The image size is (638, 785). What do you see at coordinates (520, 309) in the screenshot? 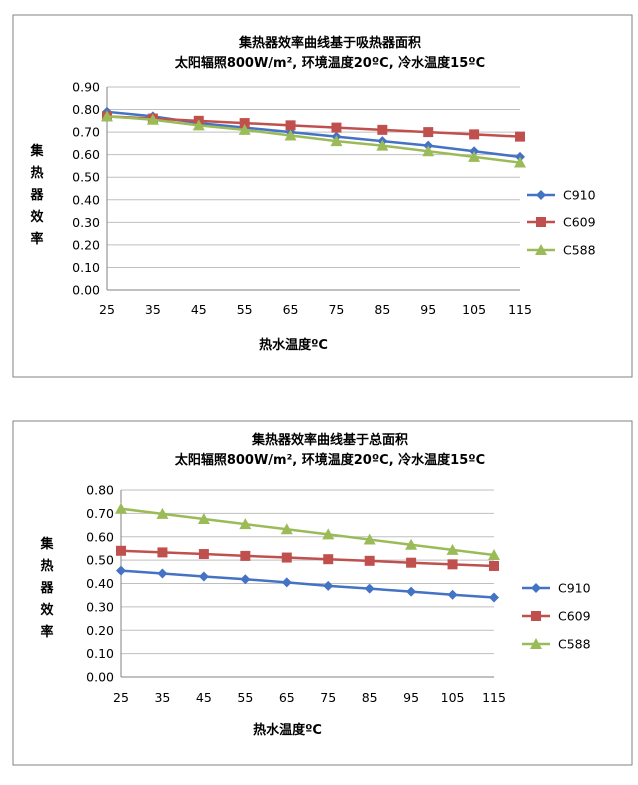
I see `x-tick-label: 115` at bounding box center [520, 309].